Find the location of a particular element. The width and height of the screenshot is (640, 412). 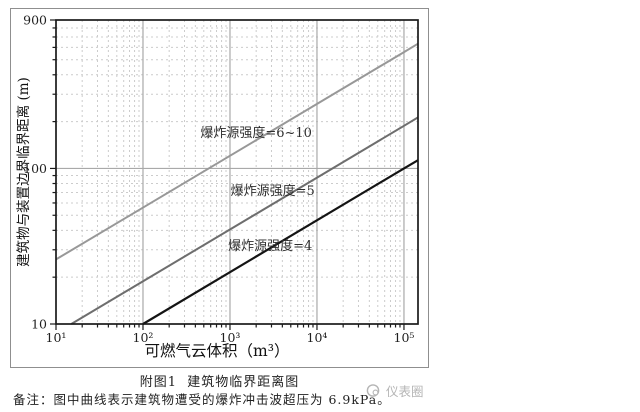

x-axis-title: 可燃气云体积（m³） is located at coordinates (217, 351).